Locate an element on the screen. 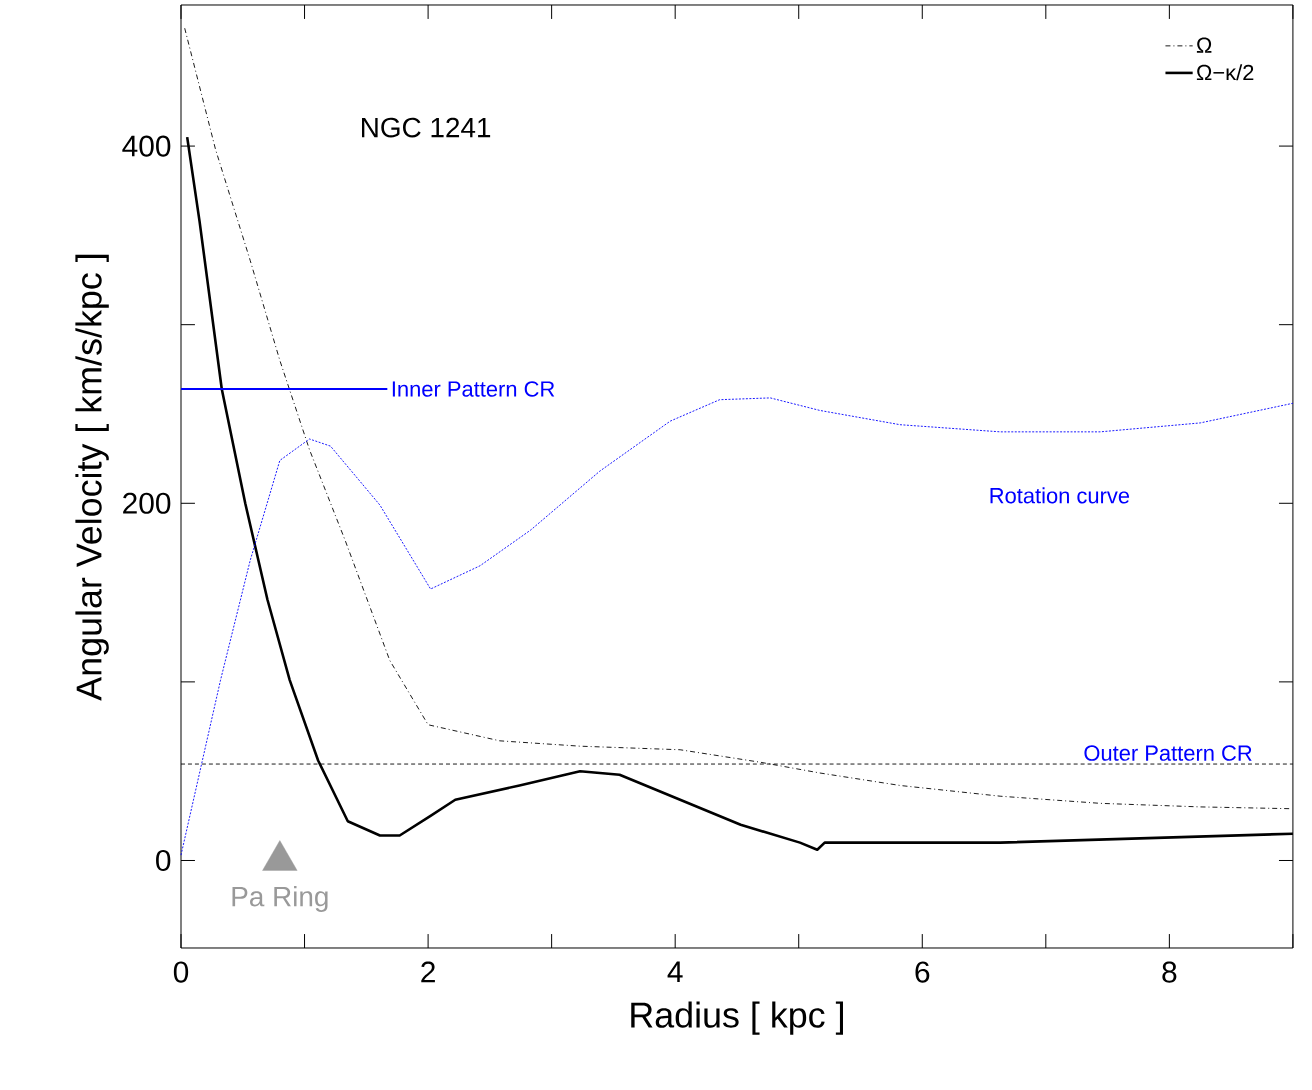 This screenshot has width=1312, height=1090. ref-line-label: Outer Pattern CR is located at coordinates (1168, 753).